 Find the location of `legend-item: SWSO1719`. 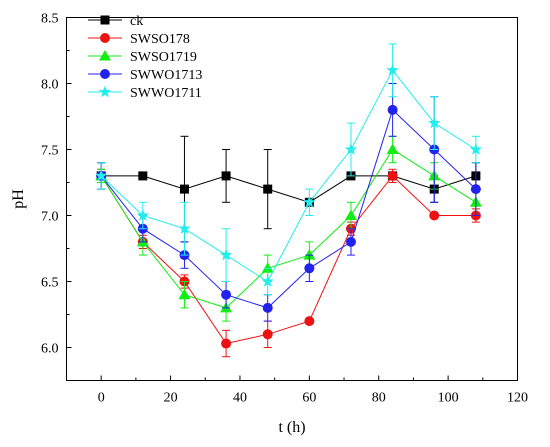

legend-item: SWSO1719 is located at coordinates (142, 57).